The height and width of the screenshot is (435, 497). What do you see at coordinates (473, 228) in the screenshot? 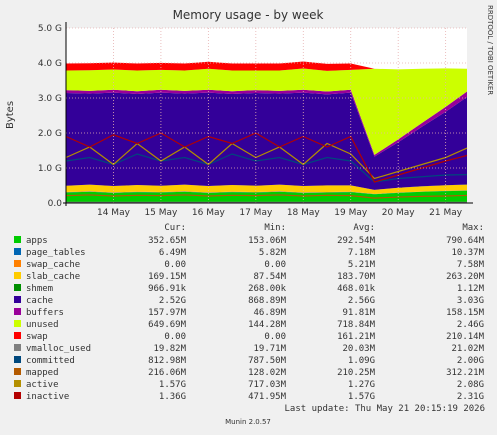
I see `legend-header: Max:` at bounding box center [473, 228].